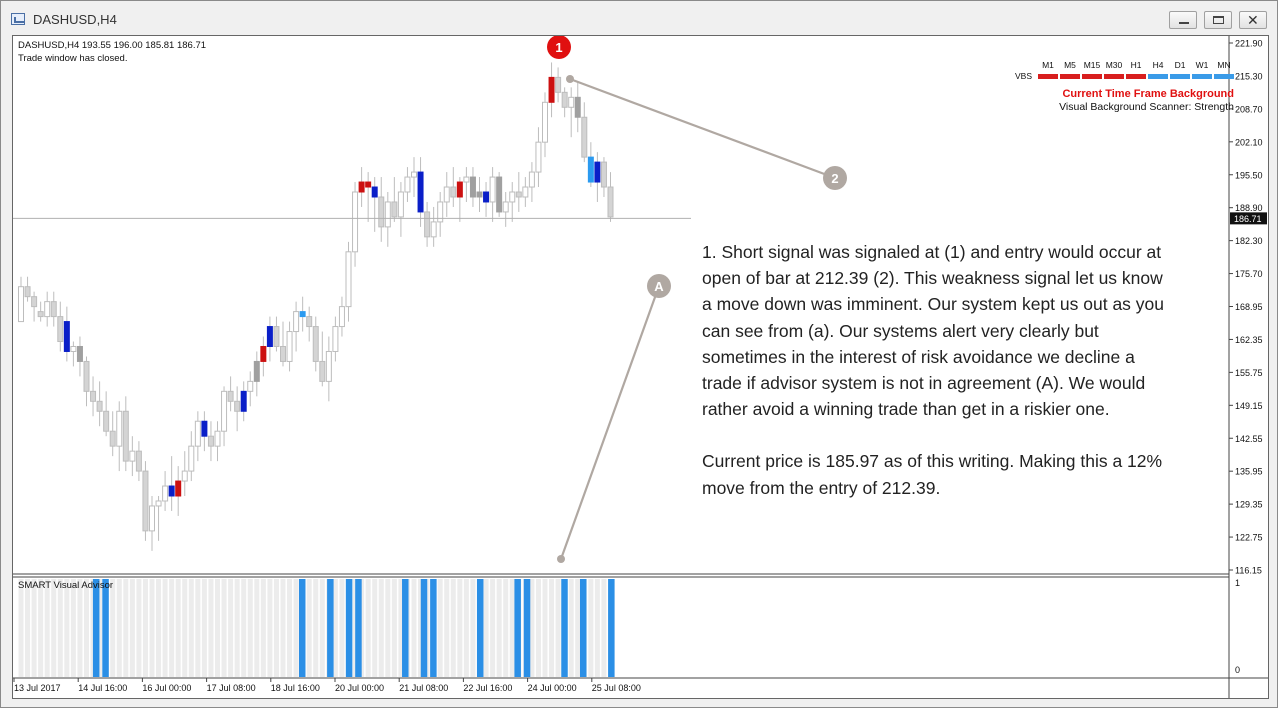  I want to click on title-bar: DASHUSD,H4 ✕, so click(639, 18).